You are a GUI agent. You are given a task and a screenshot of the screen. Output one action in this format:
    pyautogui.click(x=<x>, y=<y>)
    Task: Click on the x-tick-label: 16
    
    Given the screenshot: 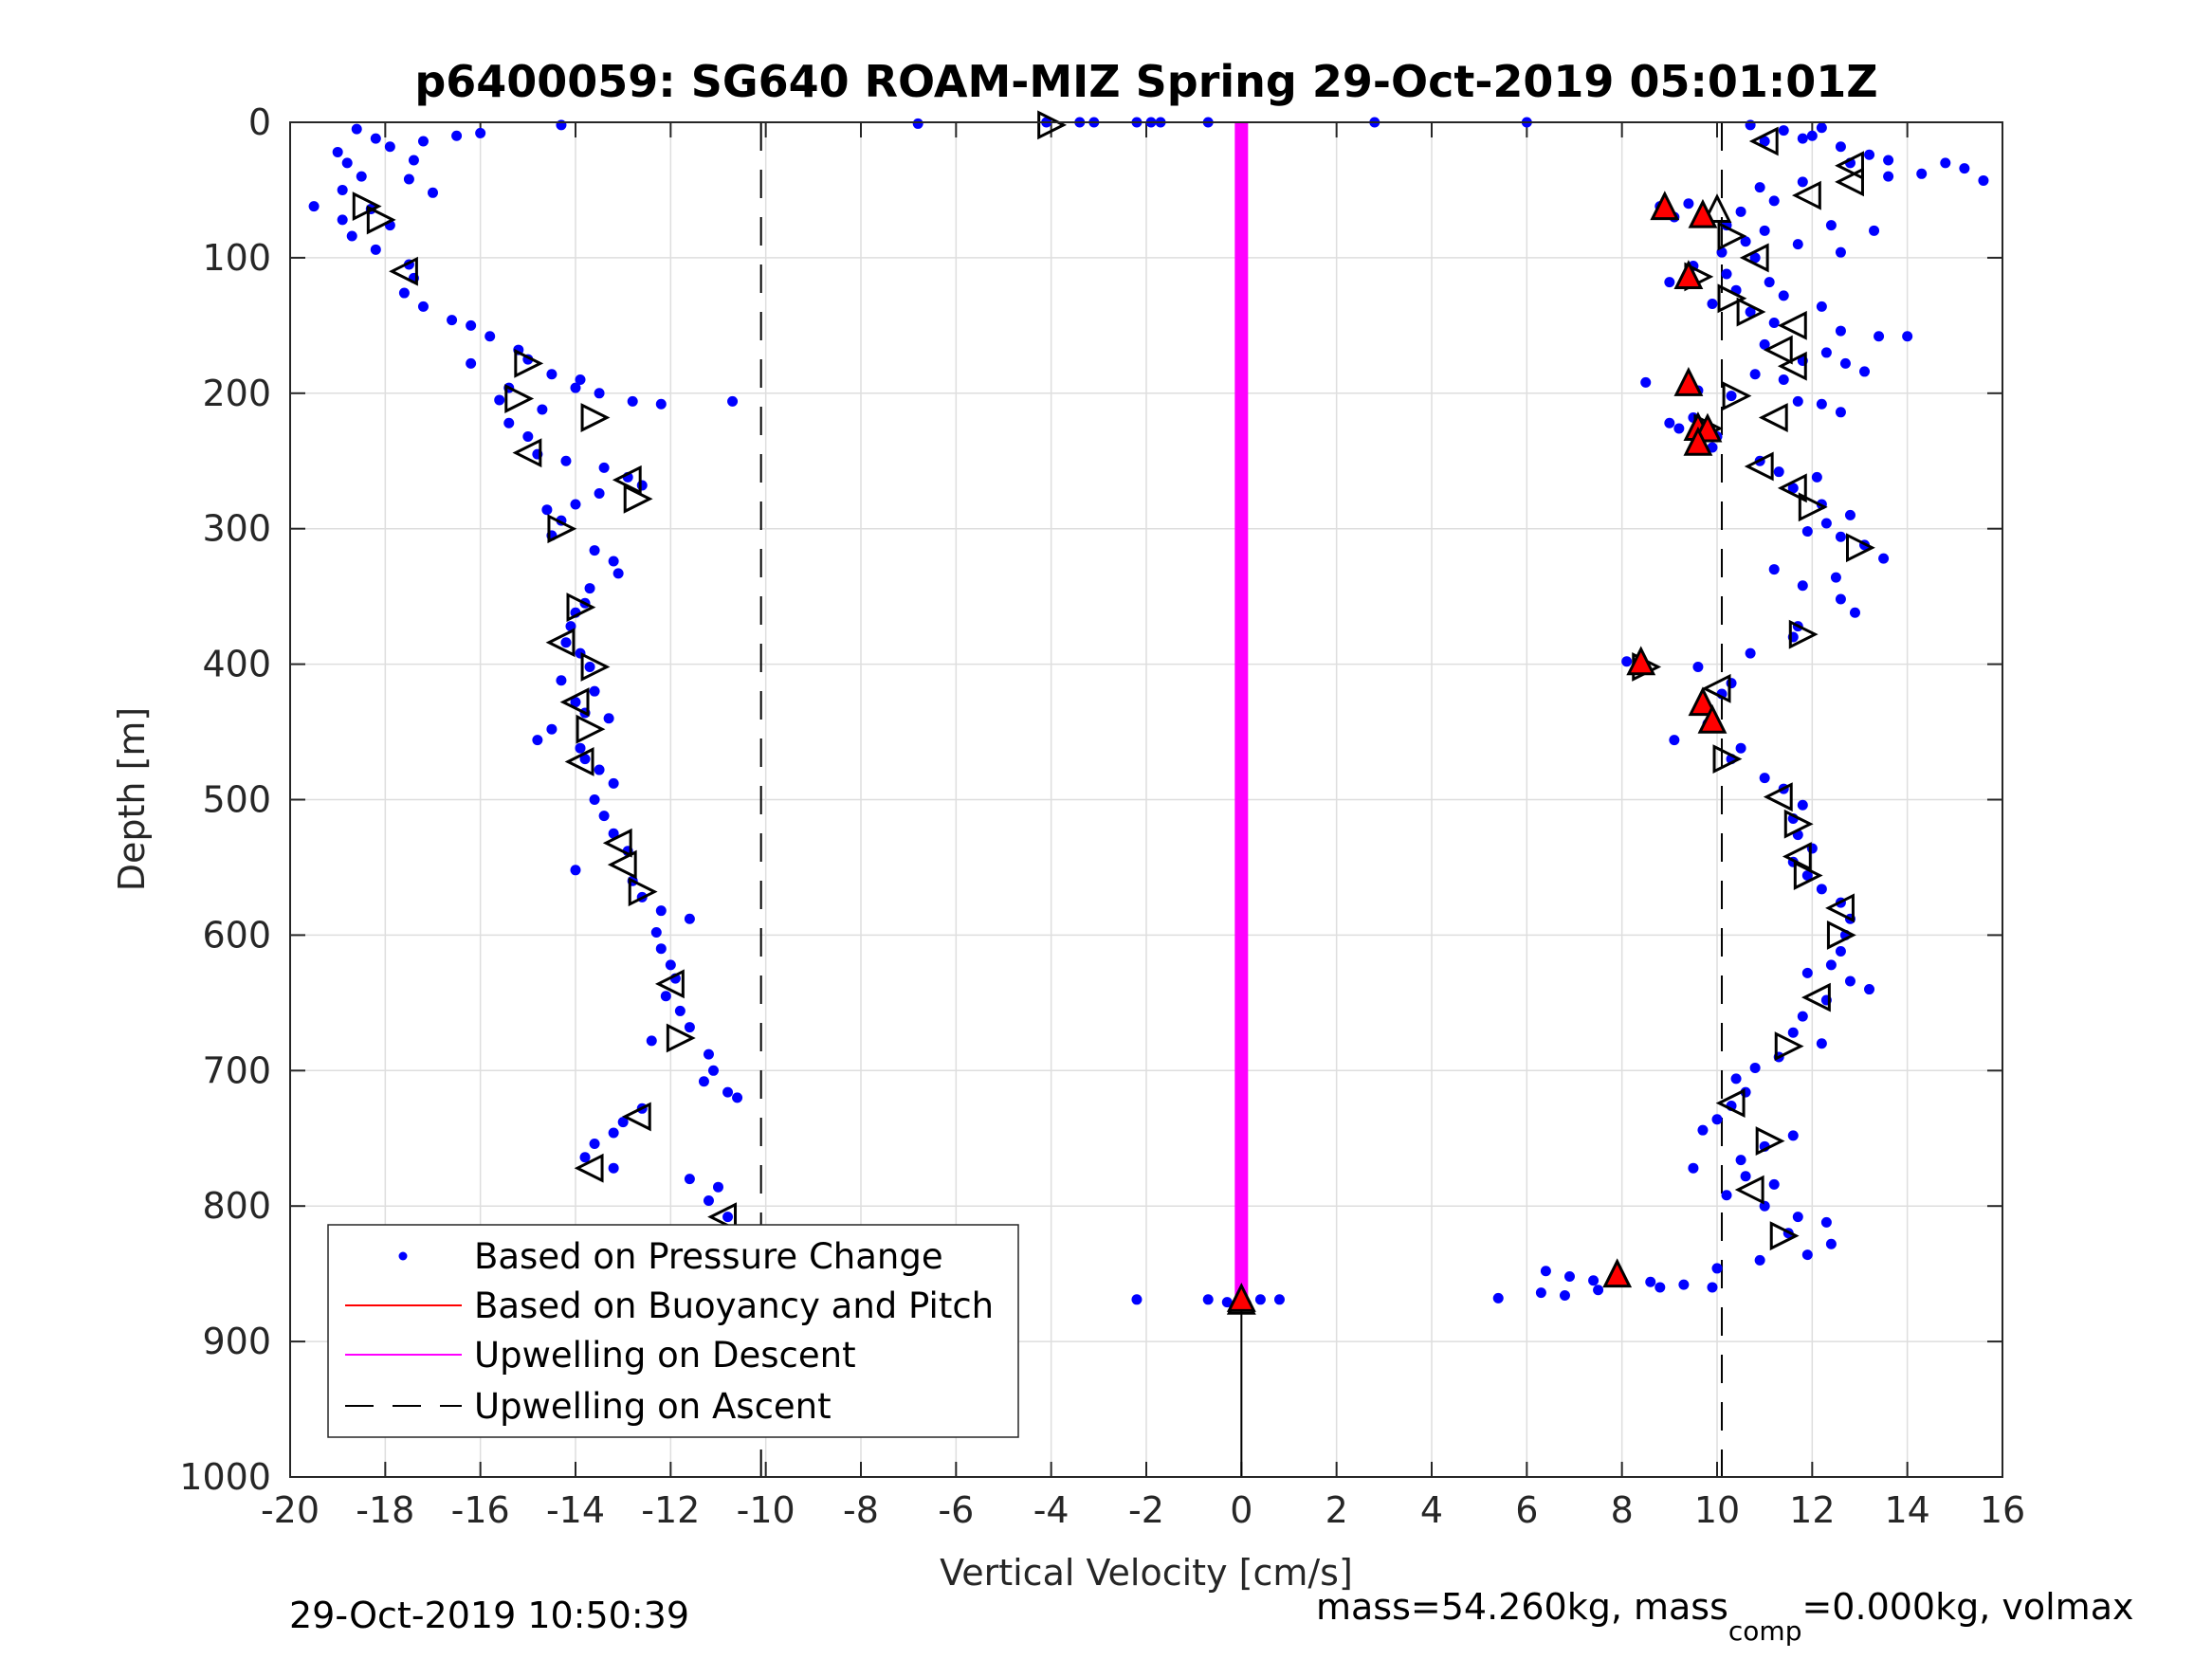 What is the action you would take?
    pyautogui.click(x=2003, y=1510)
    